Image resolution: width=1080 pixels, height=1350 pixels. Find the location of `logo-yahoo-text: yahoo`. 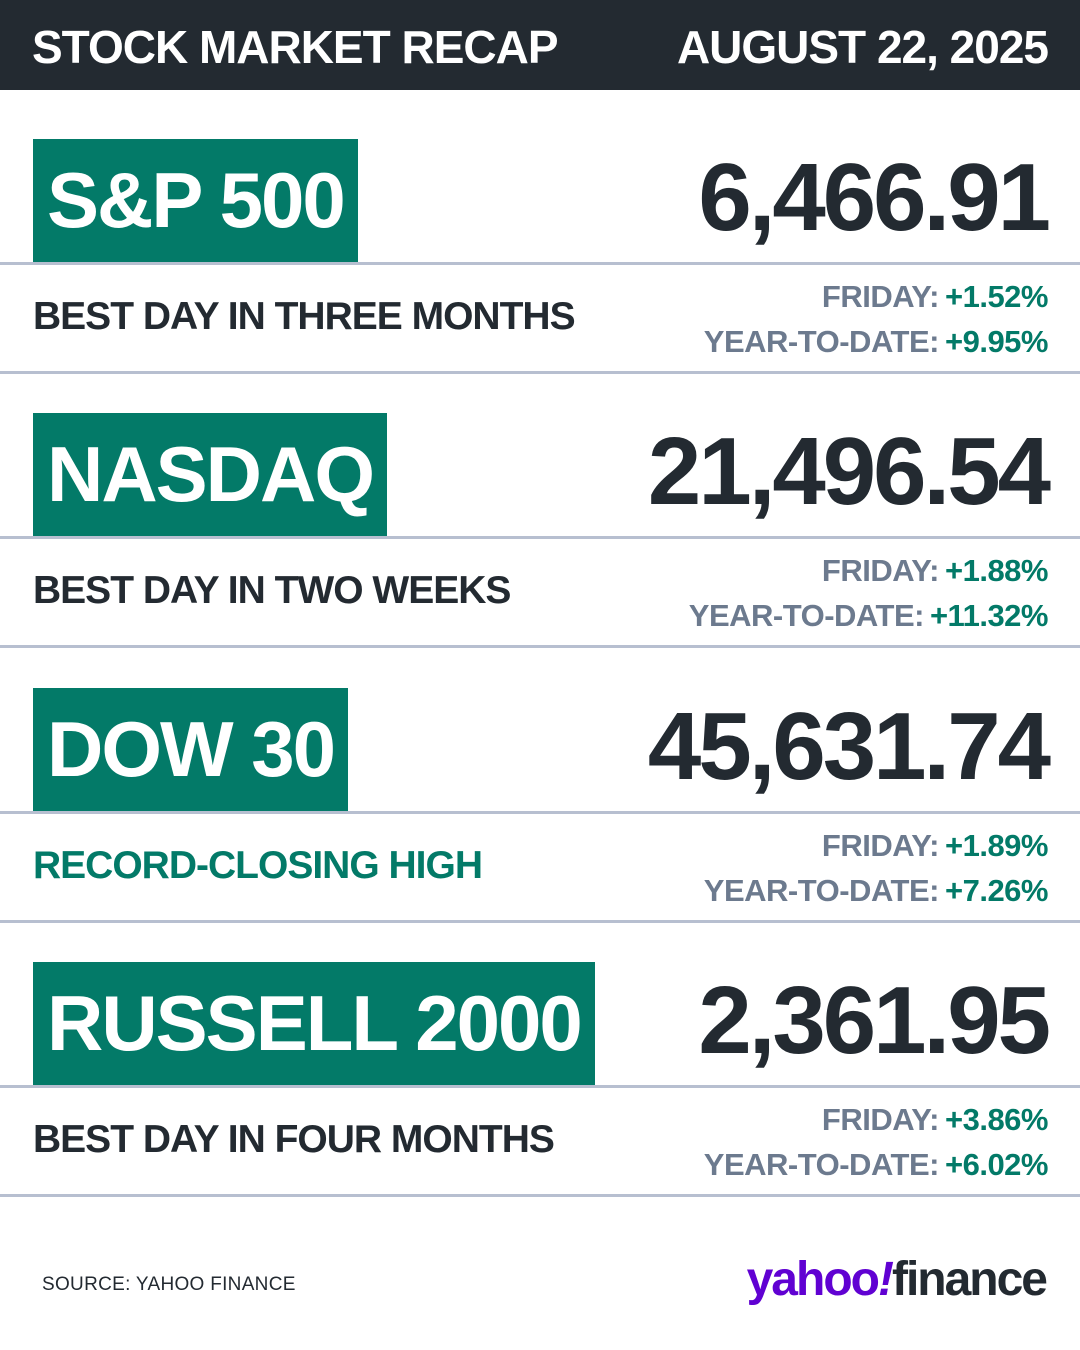

logo-yahoo-text: yahoo is located at coordinates (813, 1279).